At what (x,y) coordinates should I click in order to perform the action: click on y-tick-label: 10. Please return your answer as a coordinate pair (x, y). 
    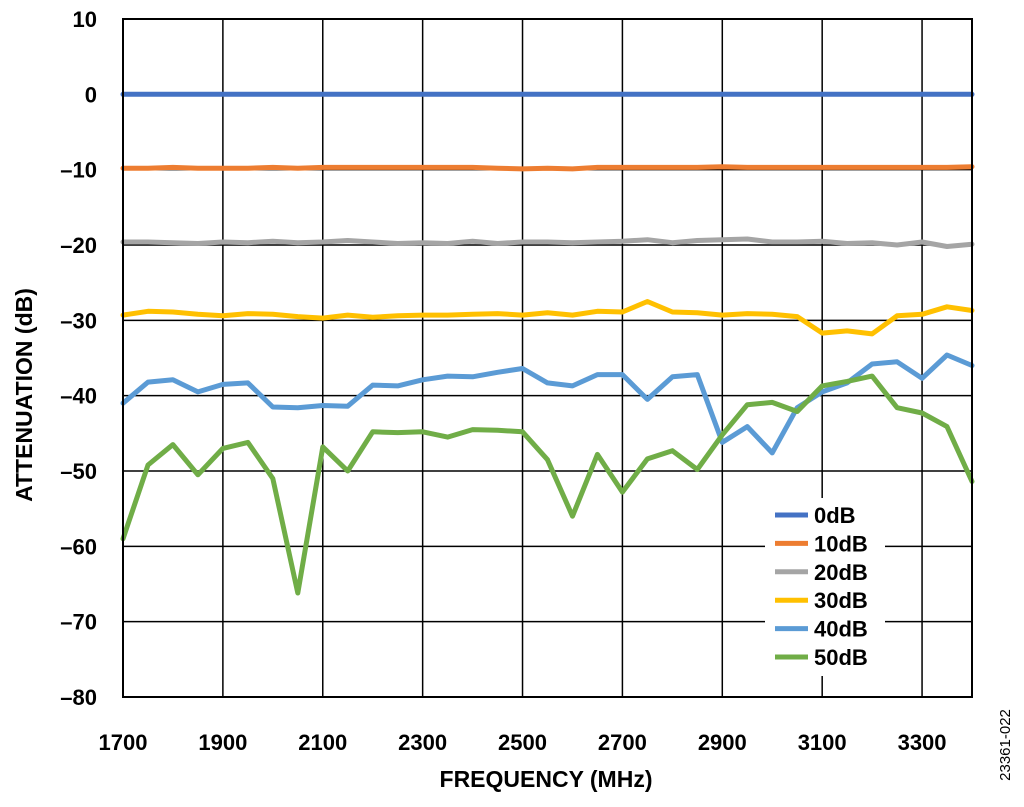
    Looking at the image, I should click on (85, 19).